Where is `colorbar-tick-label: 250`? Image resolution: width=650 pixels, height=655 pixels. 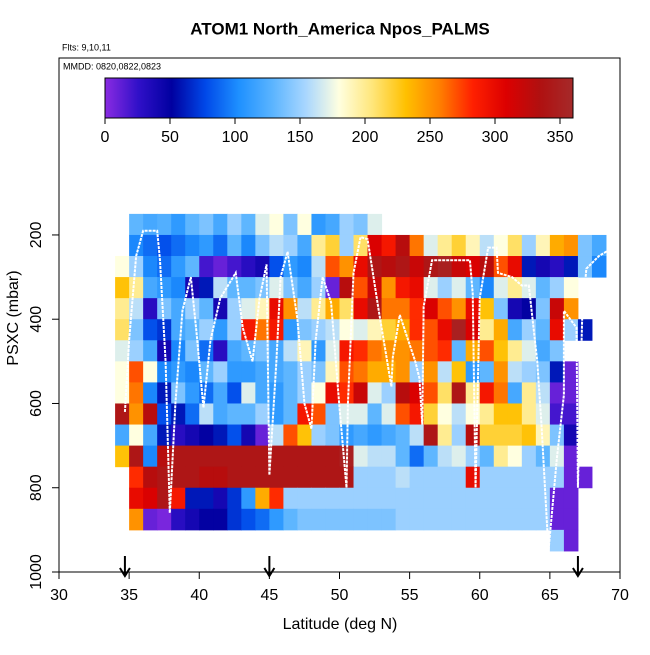
colorbar-tick-label: 250 is located at coordinates (430, 137).